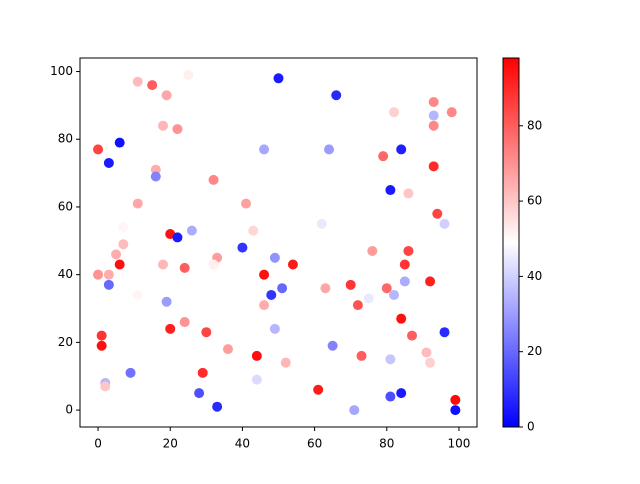 This screenshot has height=484, width=640. Describe the element at coordinates (511, 242) in the screenshot. I see `colorbar` at that location.